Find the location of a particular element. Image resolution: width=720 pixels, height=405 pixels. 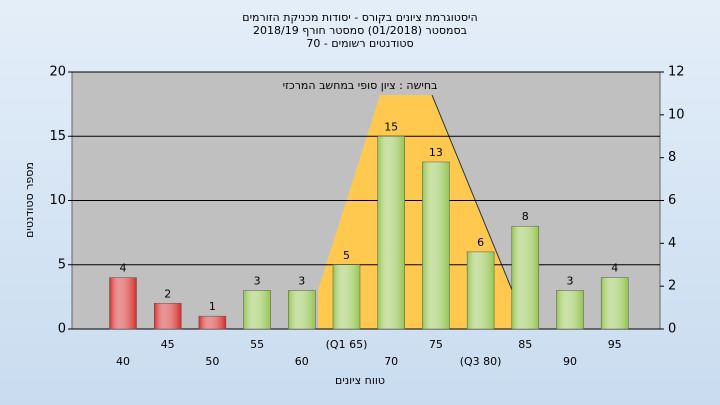

value-label: 6 is located at coordinates (480, 242).